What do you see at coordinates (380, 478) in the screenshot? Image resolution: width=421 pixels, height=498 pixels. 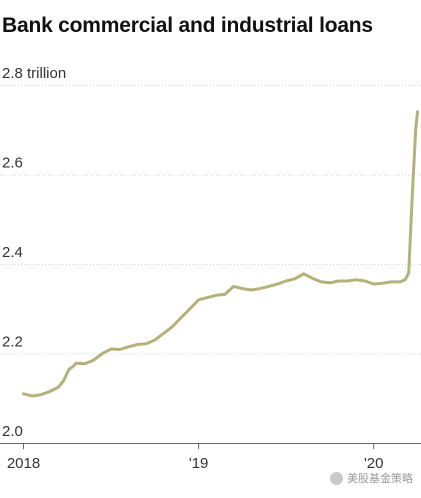 I see `watermark-text: 美股基金策略` at bounding box center [380, 478].